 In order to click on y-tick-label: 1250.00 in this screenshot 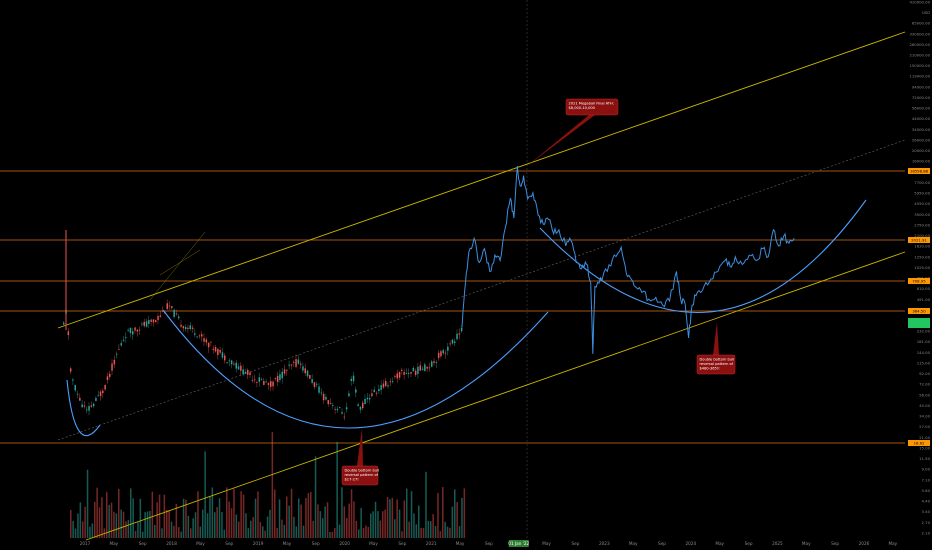, I will do `click(922, 256)`.